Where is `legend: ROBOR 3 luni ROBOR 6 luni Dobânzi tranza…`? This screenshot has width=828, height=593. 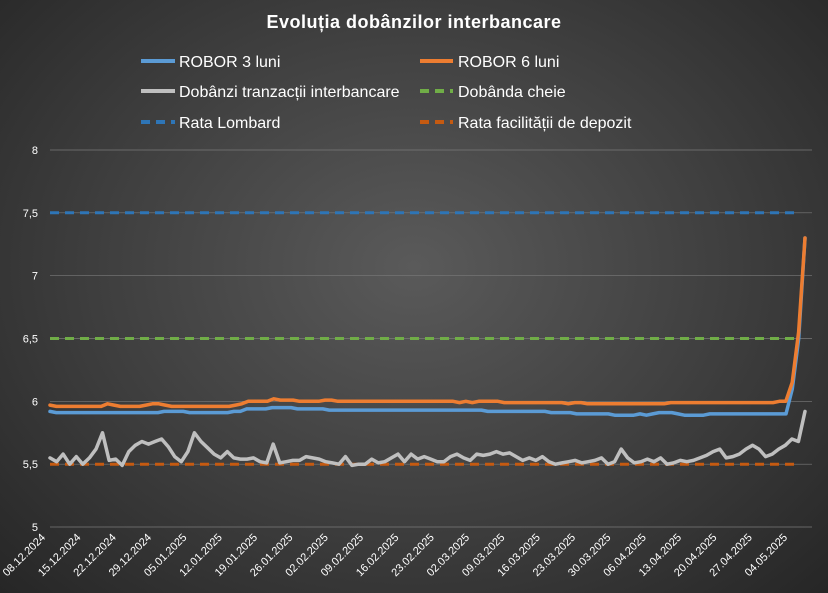 legend: ROBOR 3 luni ROBOR 6 luni Dobânzi tranza… is located at coordinates (386, 93).